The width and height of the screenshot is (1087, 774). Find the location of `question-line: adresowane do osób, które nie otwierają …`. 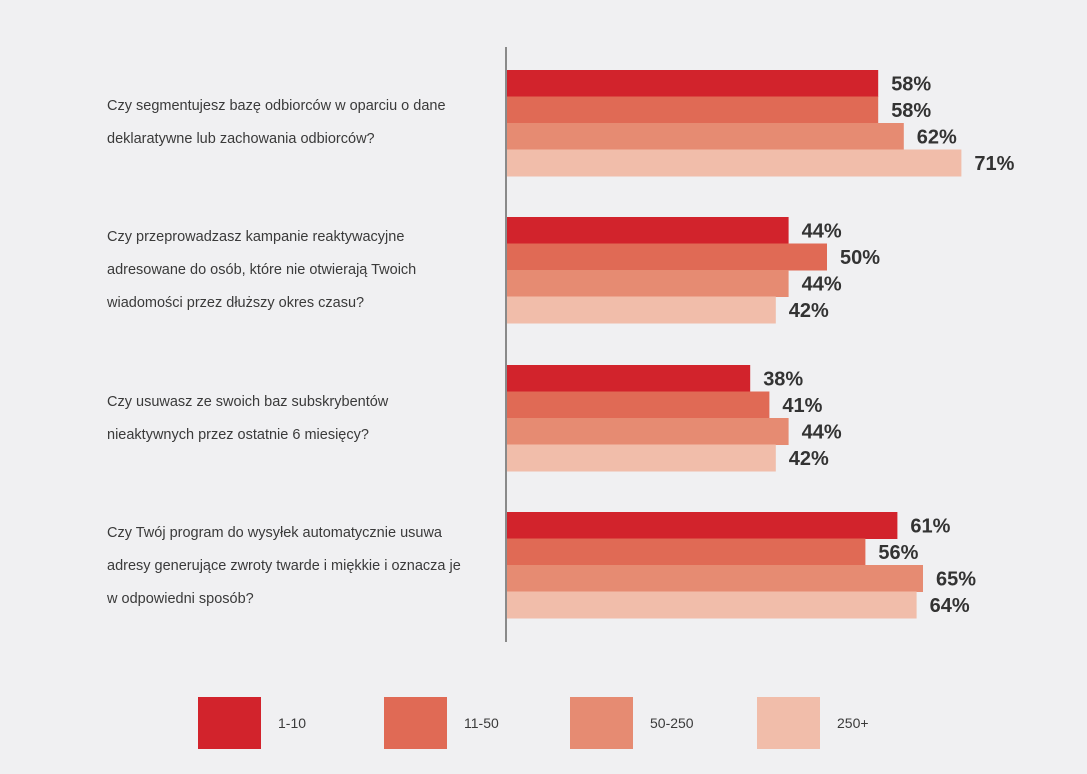

question-line: adresowane do osób, które nie otwierają … is located at coordinates (262, 270).